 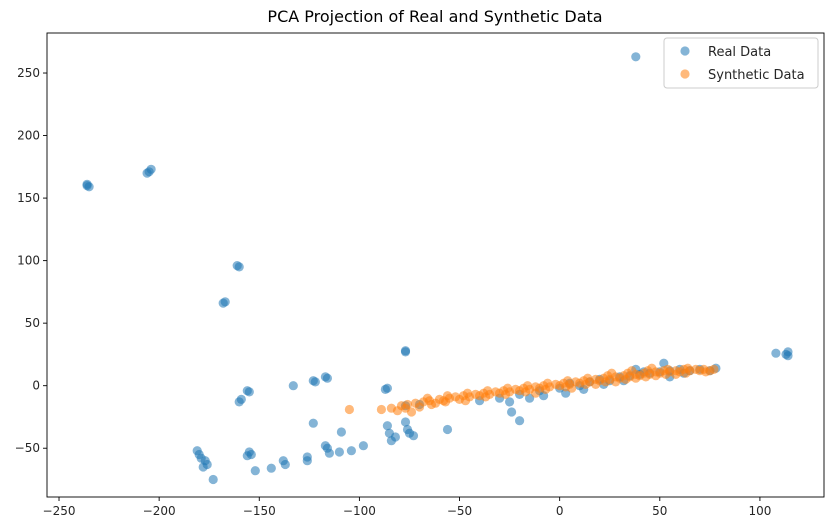 I want to click on y-tick-label: −50, so click(x=27, y=448).